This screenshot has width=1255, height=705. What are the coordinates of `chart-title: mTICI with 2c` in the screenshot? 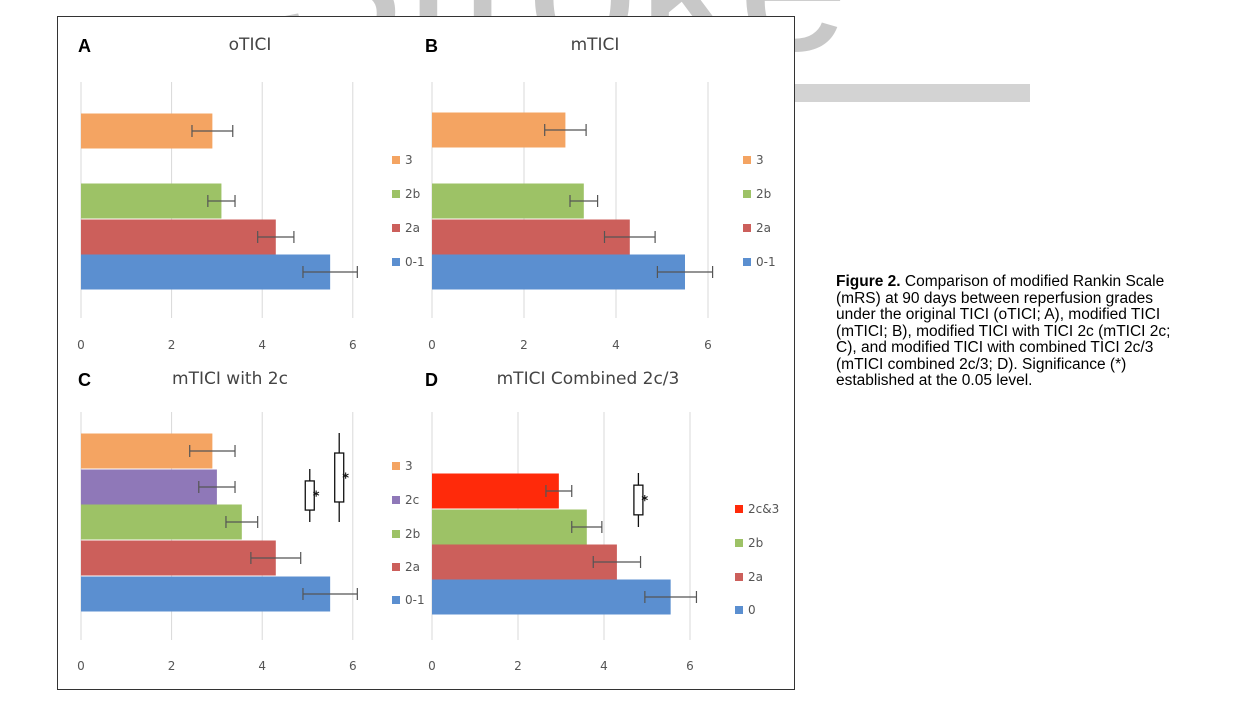 It's located at (230, 379).